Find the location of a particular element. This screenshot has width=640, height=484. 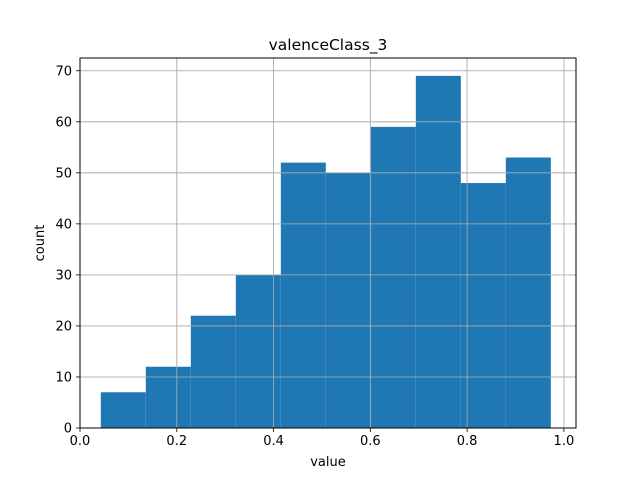

x-tick-label: 0.4 is located at coordinates (273, 441).